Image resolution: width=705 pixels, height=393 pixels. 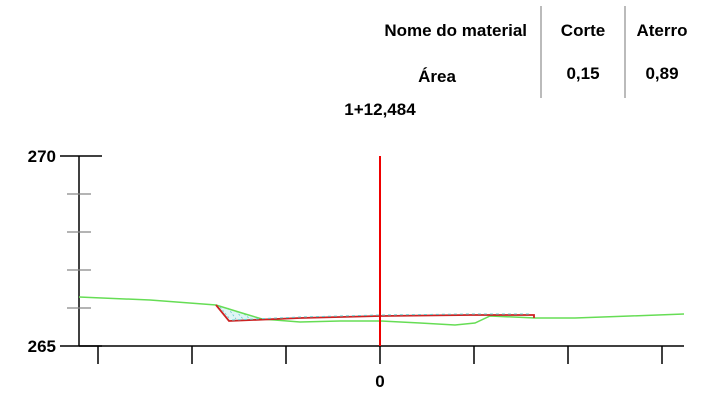 What do you see at coordinates (583, 30) in the screenshot?
I see `cut-header: Corte` at bounding box center [583, 30].